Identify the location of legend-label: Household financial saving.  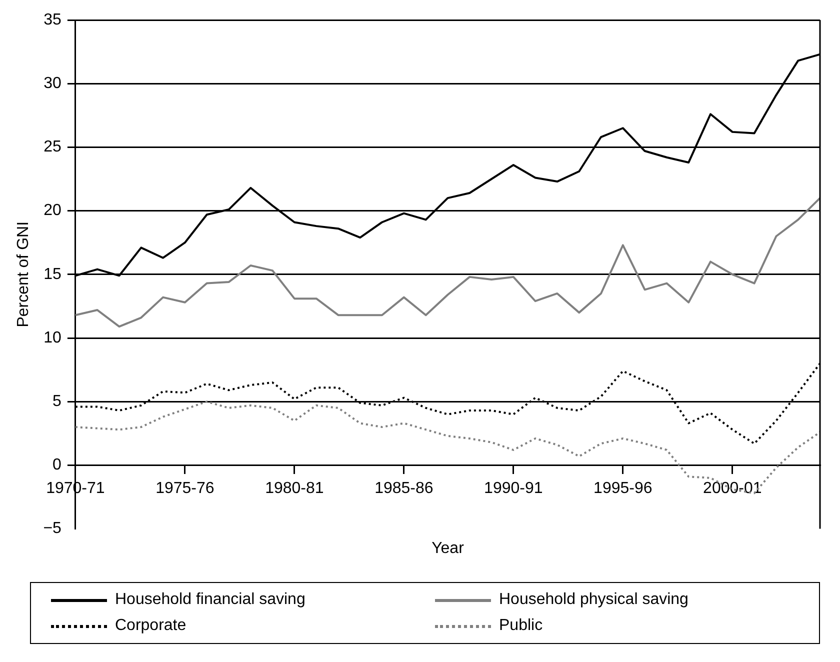
(210, 600).